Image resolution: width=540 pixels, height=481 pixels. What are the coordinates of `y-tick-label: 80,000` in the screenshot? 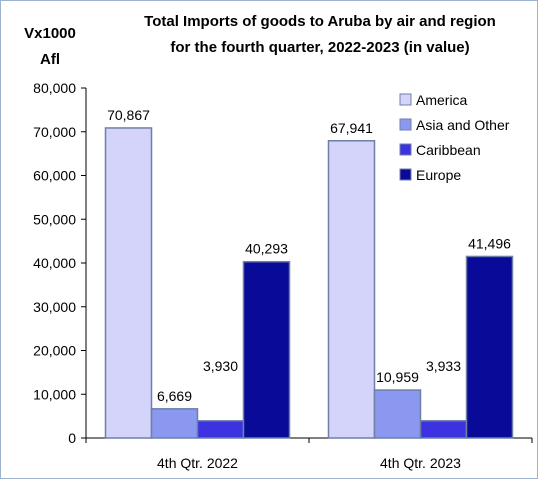 It's located at (54, 88).